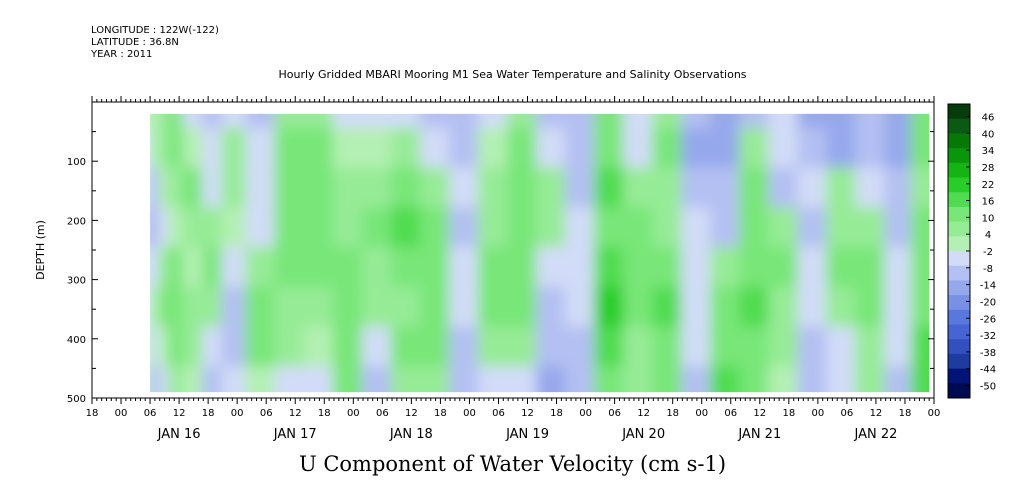  I want to click on longitude-label: LONGITUDE : 122W(-122), so click(155, 30).